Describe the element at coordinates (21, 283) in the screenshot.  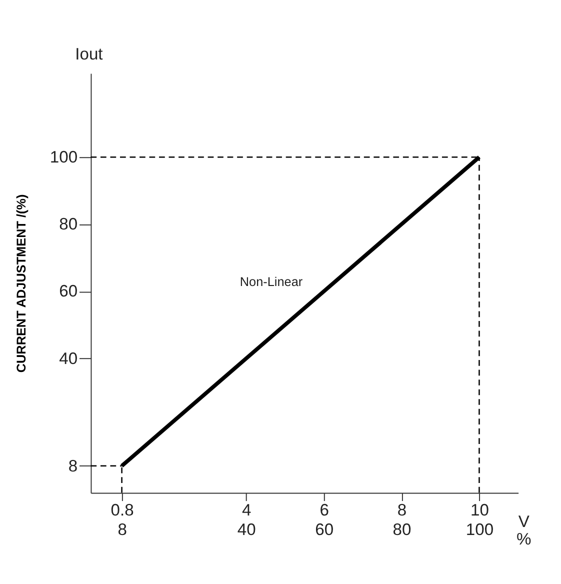
I see `y-axis-title: CURRENT ADJUSTMENT /(%)` at that location.